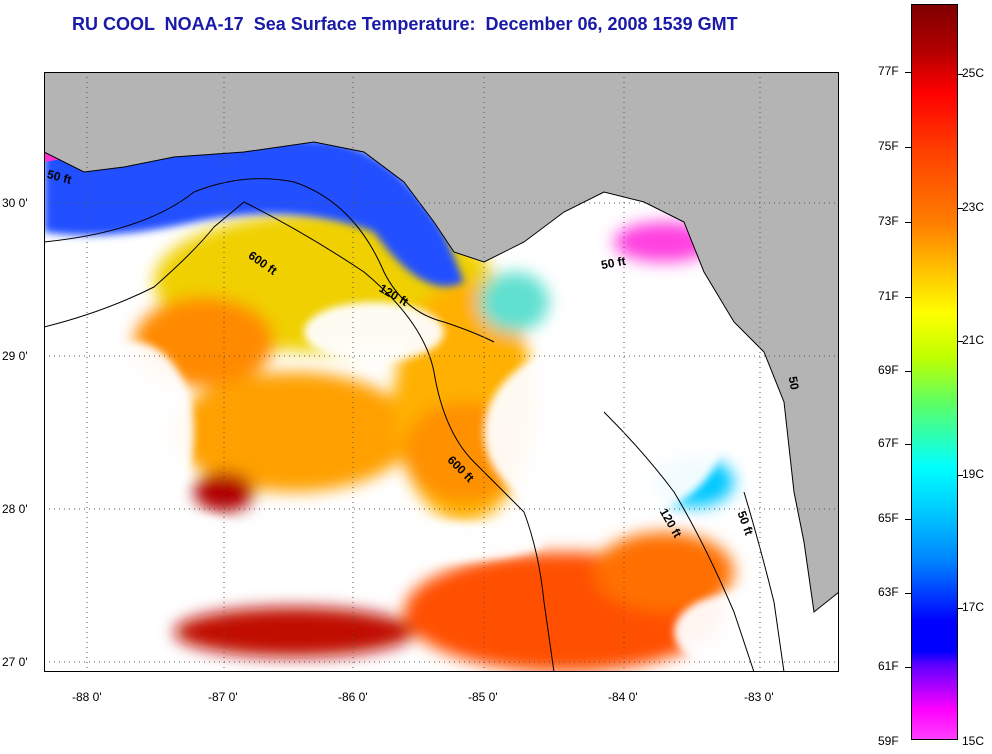  What do you see at coordinates (254, 212) in the screenshot?
I see `cold-coastal-band` at bounding box center [254, 212].